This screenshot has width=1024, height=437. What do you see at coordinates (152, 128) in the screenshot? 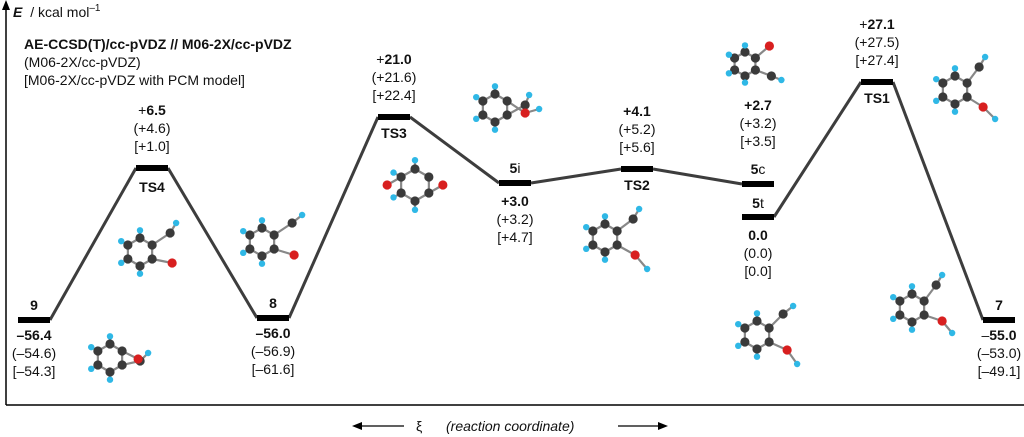
I see `energy-m06-TS4: (+4.6)` at bounding box center [152, 128].